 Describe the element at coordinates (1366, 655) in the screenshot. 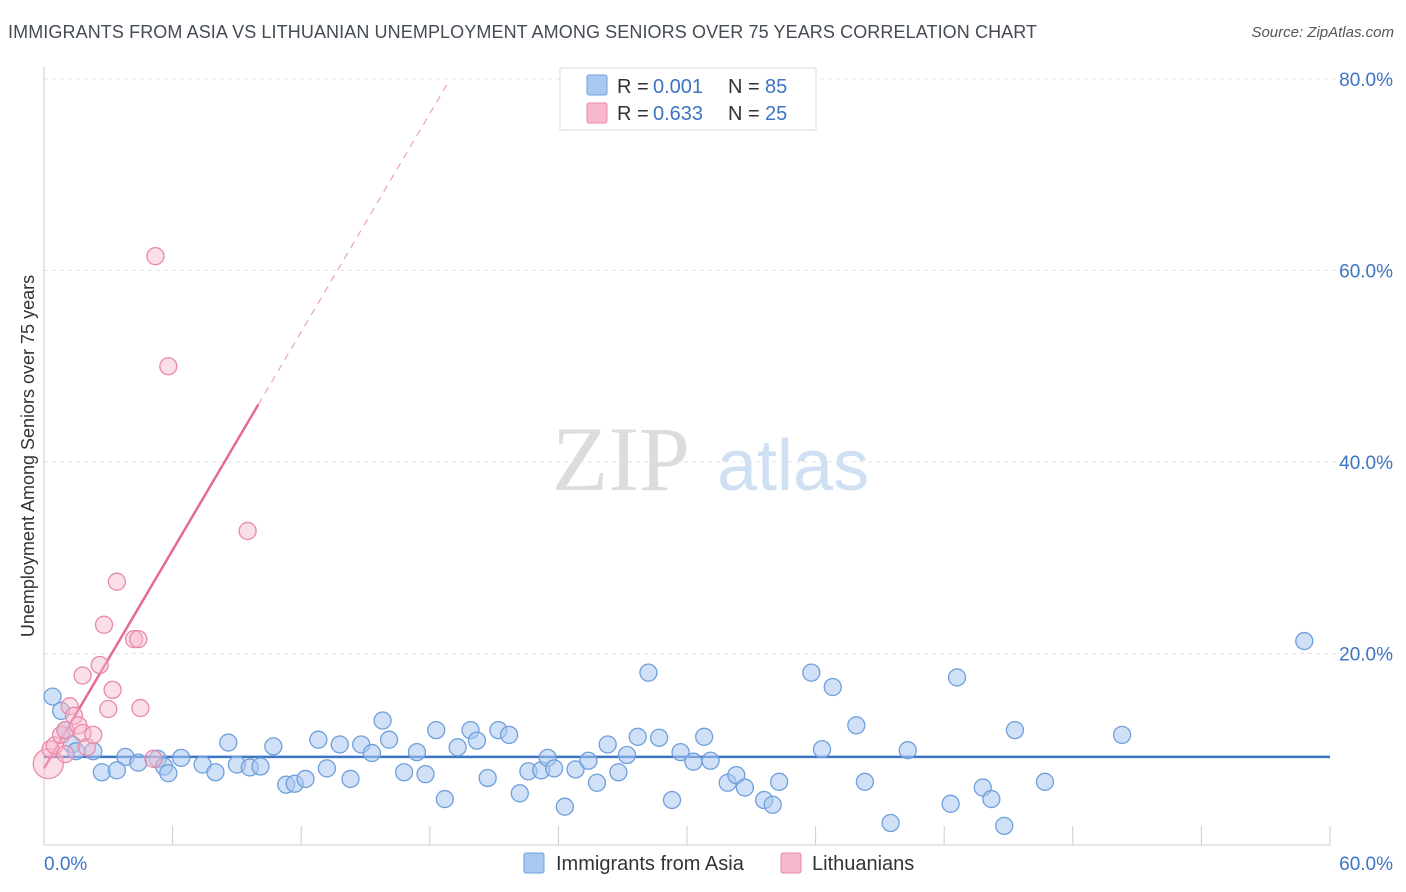

I see `y-tick-label-0: 20.0%` at that location.